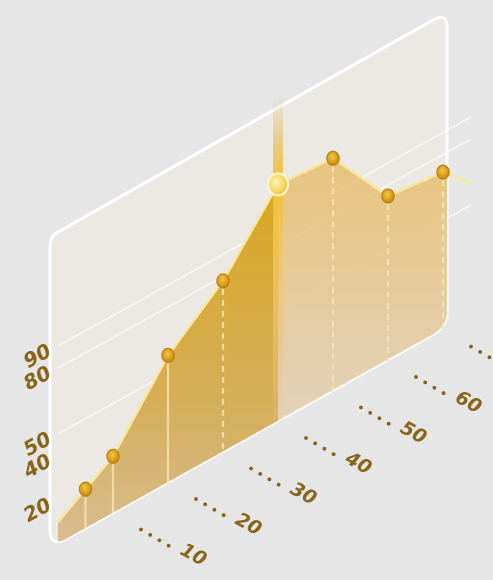 The image size is (493, 580). I want to click on highlight-beam-bar, so click(278, 259).